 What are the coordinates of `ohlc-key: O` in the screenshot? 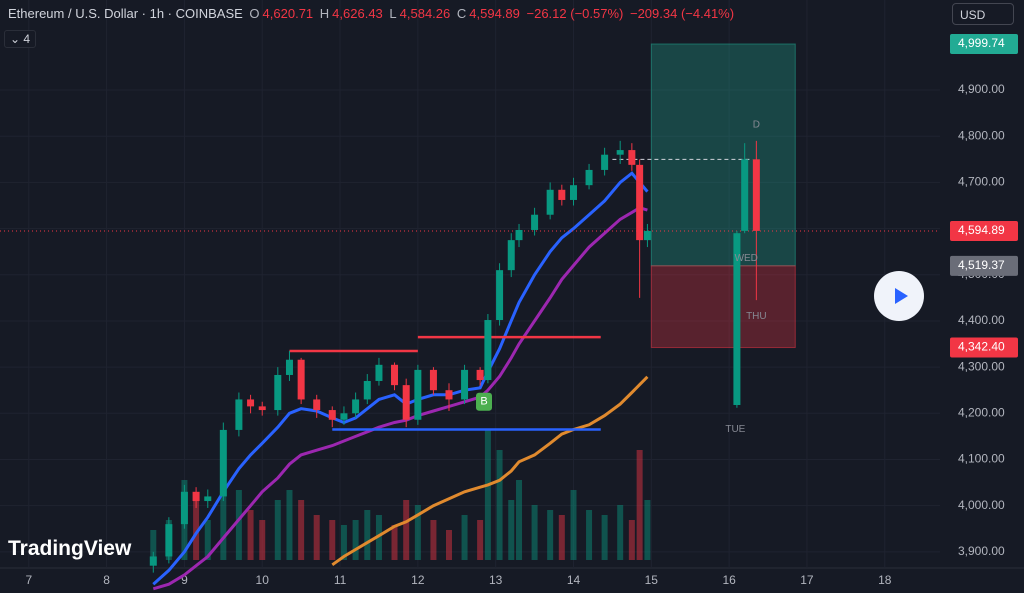 It's located at (254, 13).